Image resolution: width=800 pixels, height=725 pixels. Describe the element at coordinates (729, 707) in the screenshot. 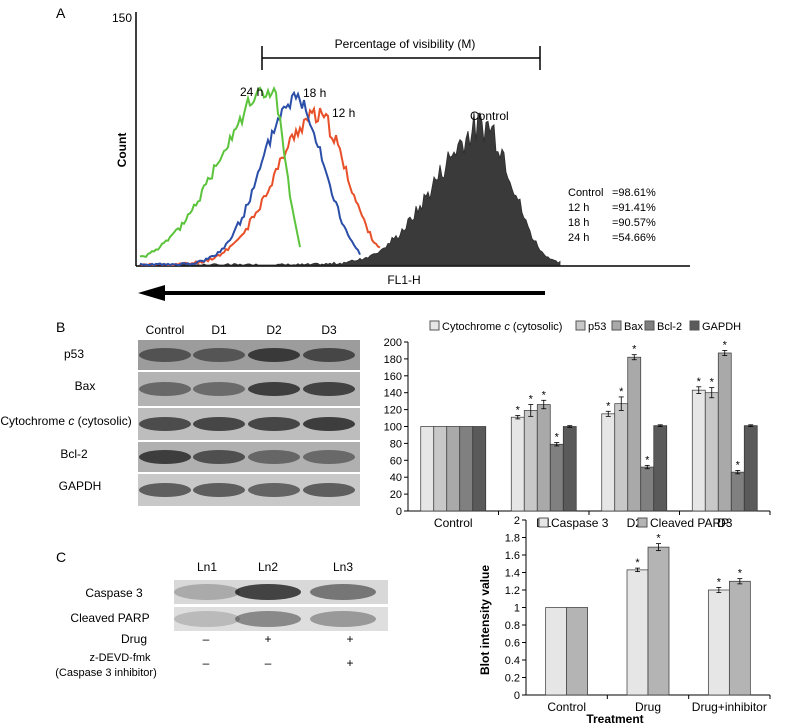

I see `x-tick-label: Drug+inhibitor` at that location.